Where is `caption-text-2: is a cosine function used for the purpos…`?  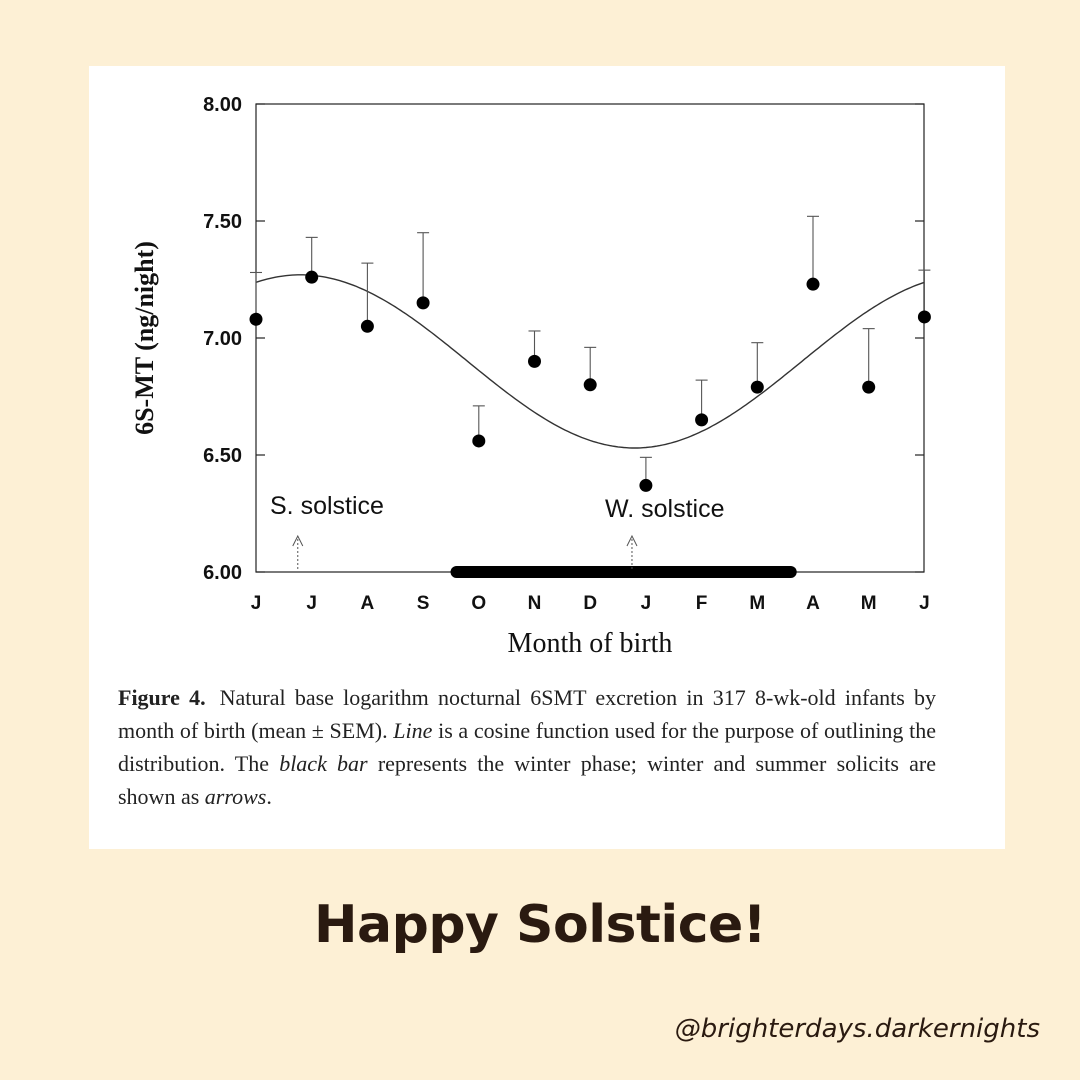 caption-text-2: is a cosine function used for the purpos… is located at coordinates (527, 747).